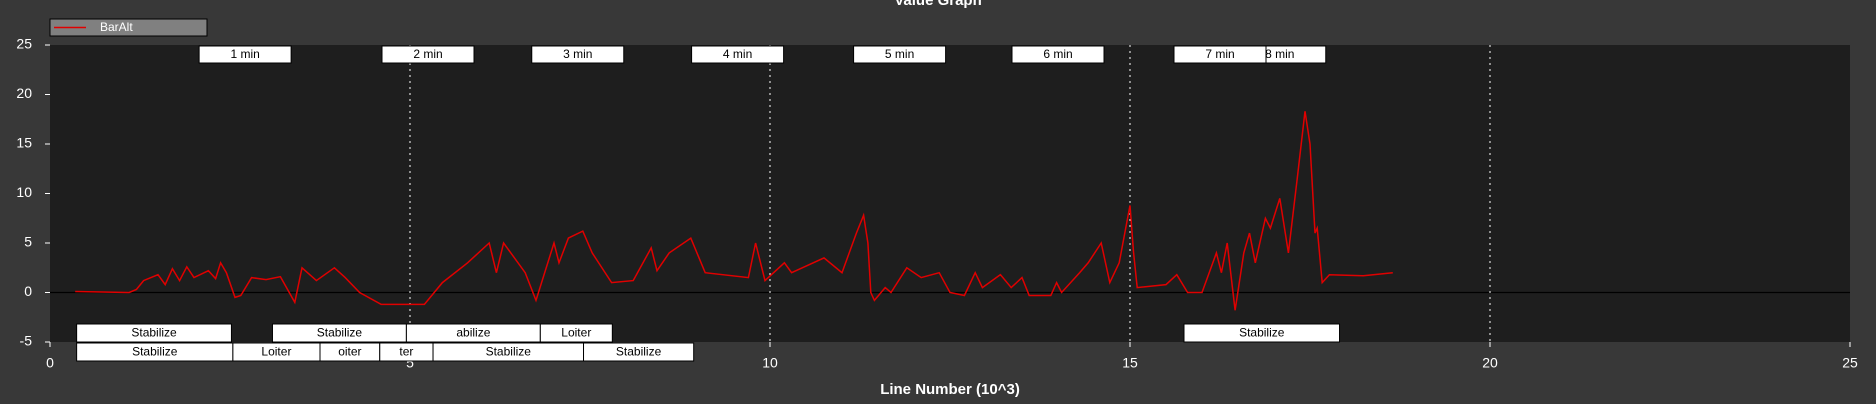  I want to click on chart-title: Value Graph, so click(938, 4).